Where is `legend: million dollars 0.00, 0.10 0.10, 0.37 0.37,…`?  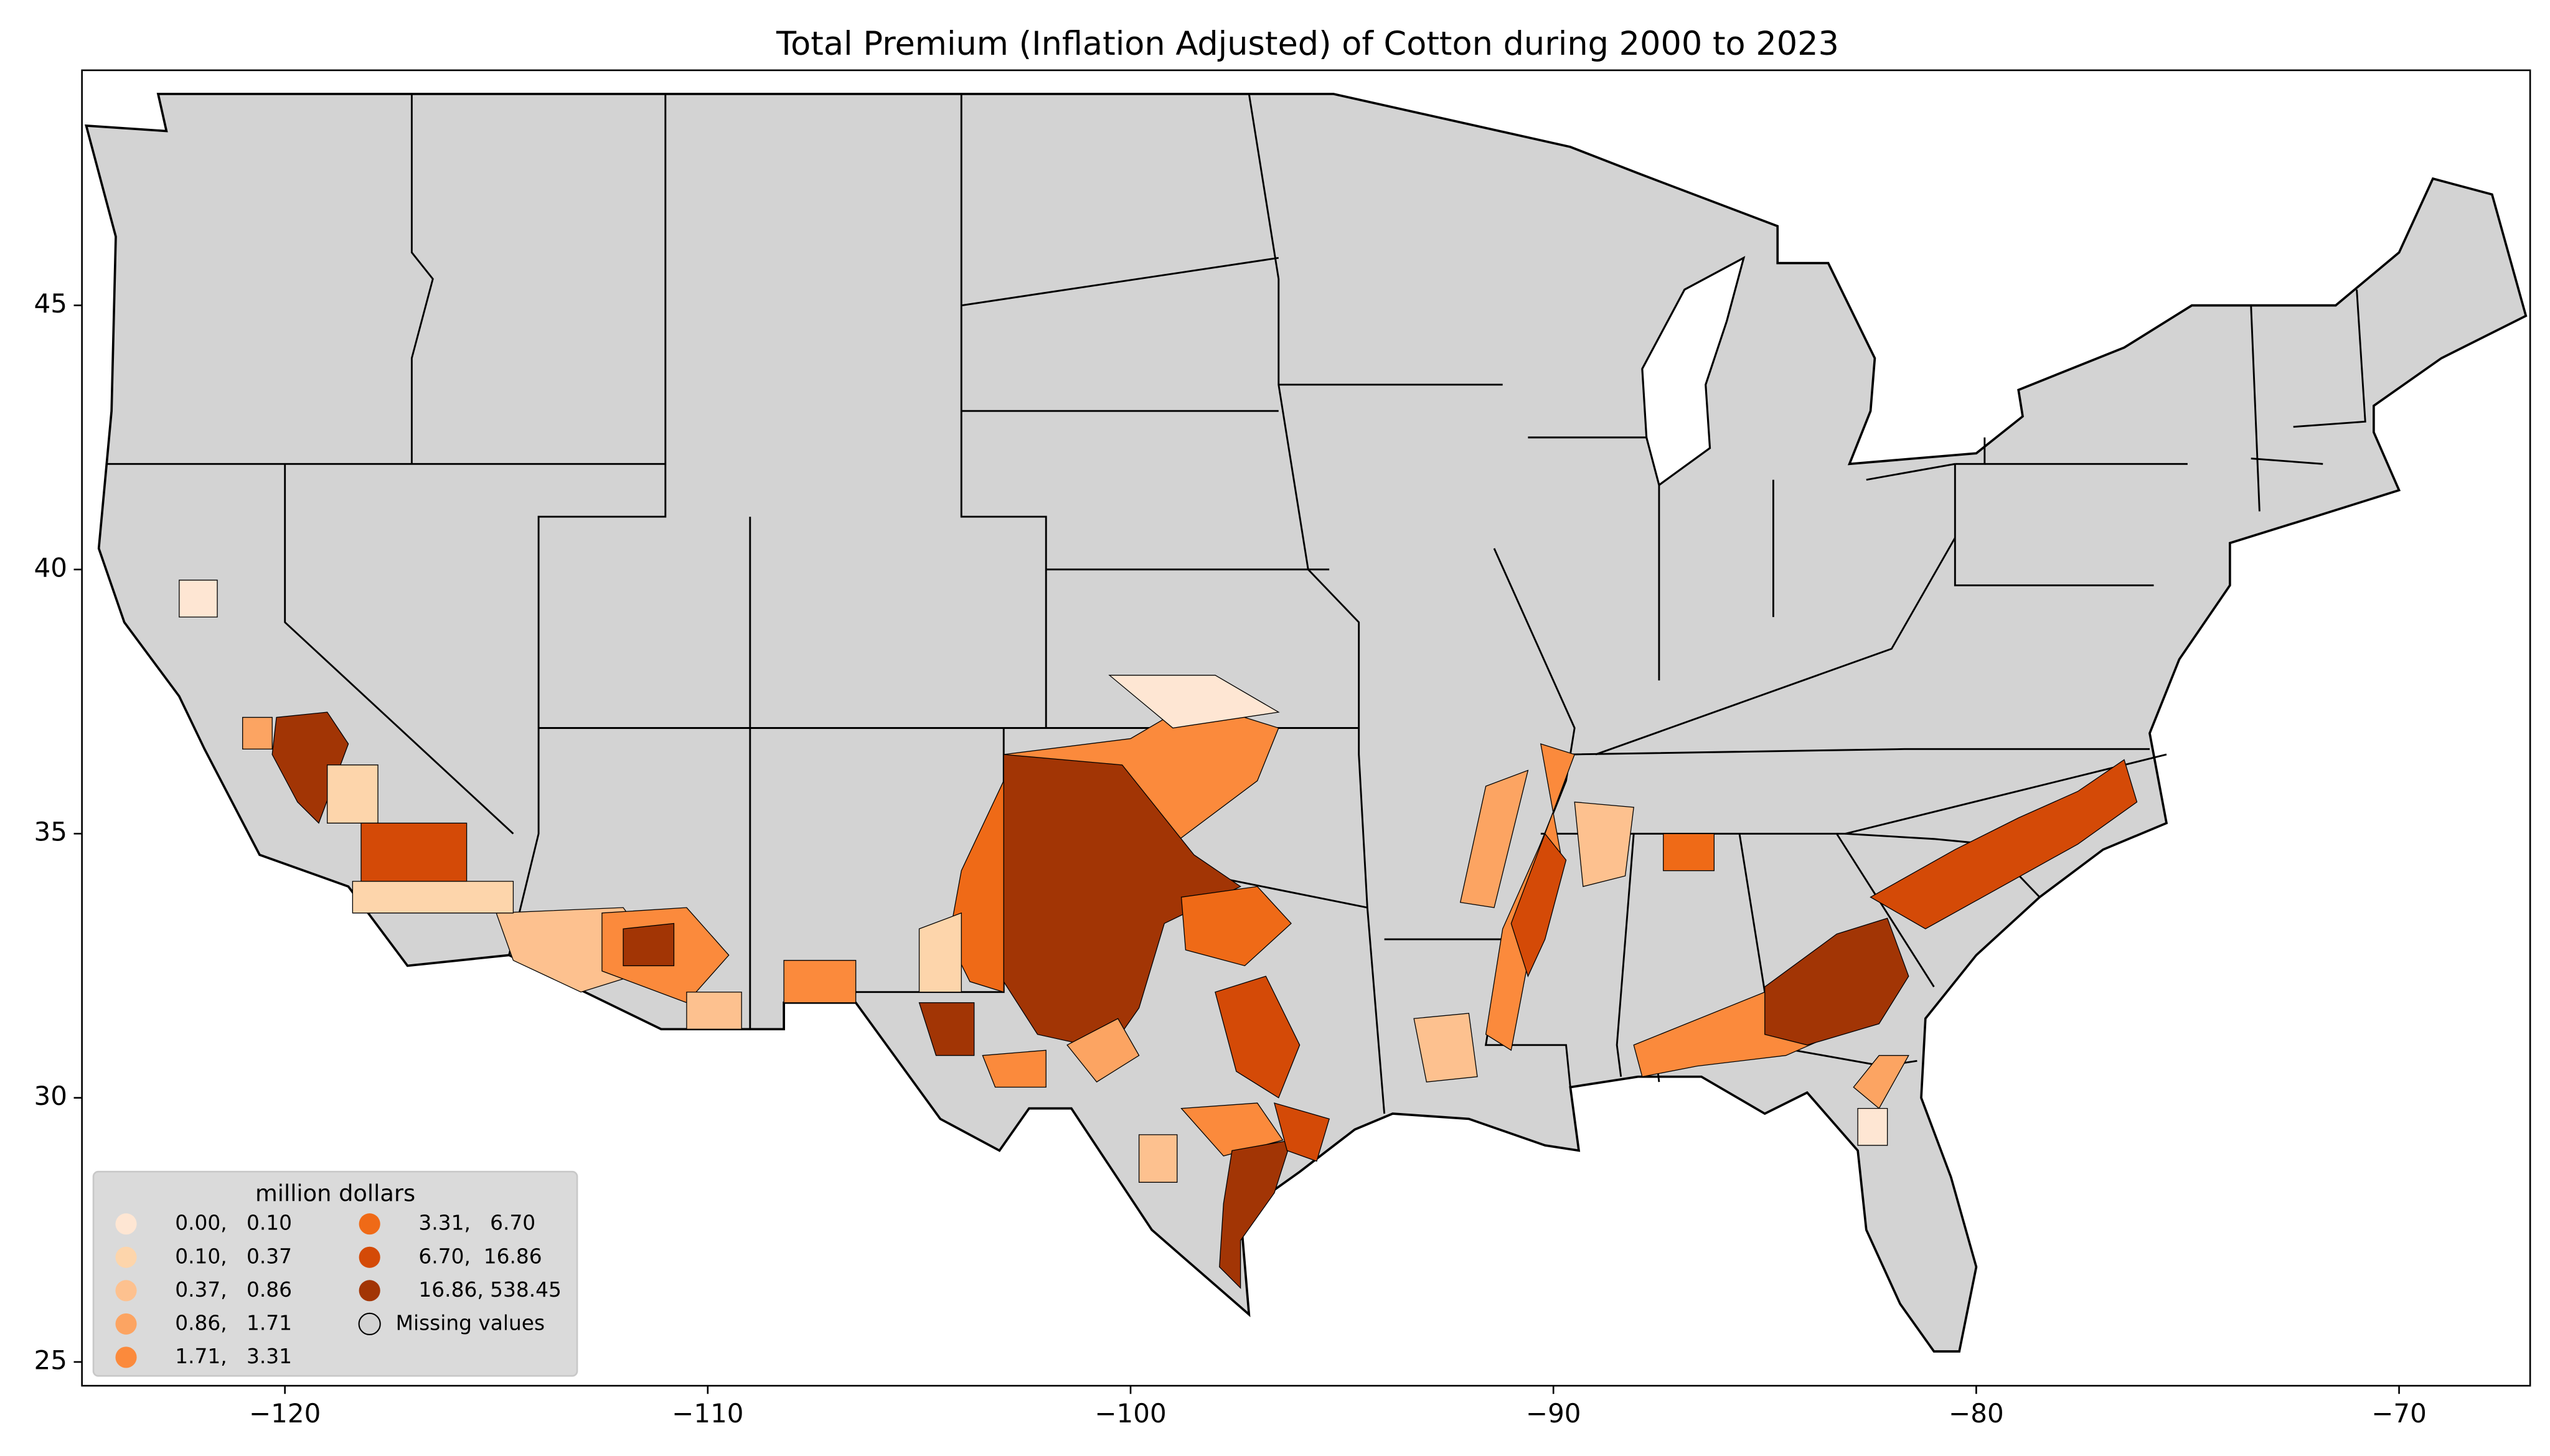
legend: million dollars 0.00, 0.10 0.10, 0.37 0.37,… is located at coordinates (335, 1273).